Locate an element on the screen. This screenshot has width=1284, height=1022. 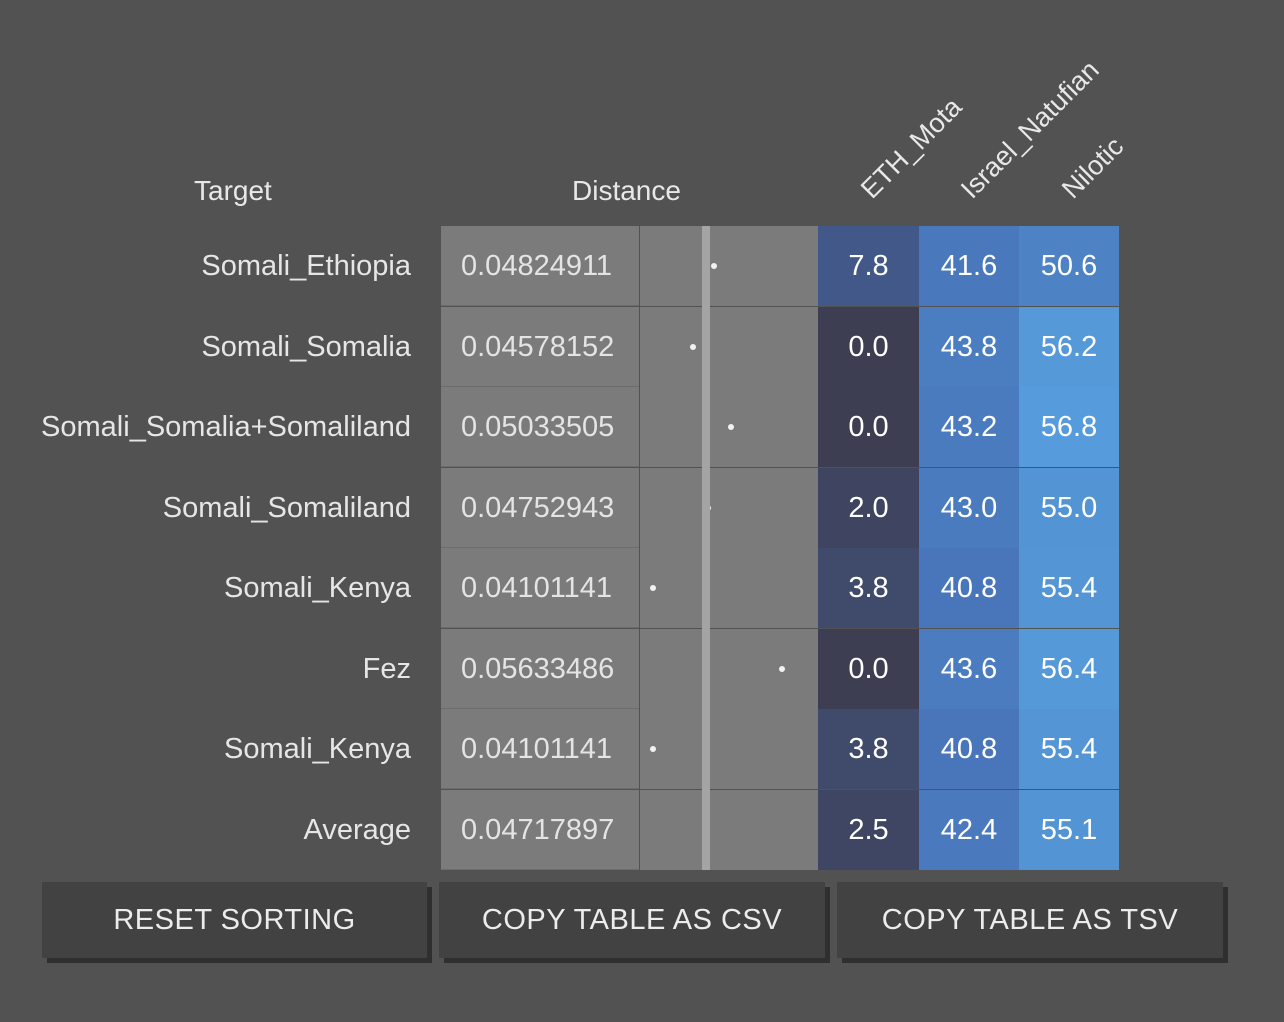
value-cell-nilotic: 55.0 is located at coordinates (1069, 507).